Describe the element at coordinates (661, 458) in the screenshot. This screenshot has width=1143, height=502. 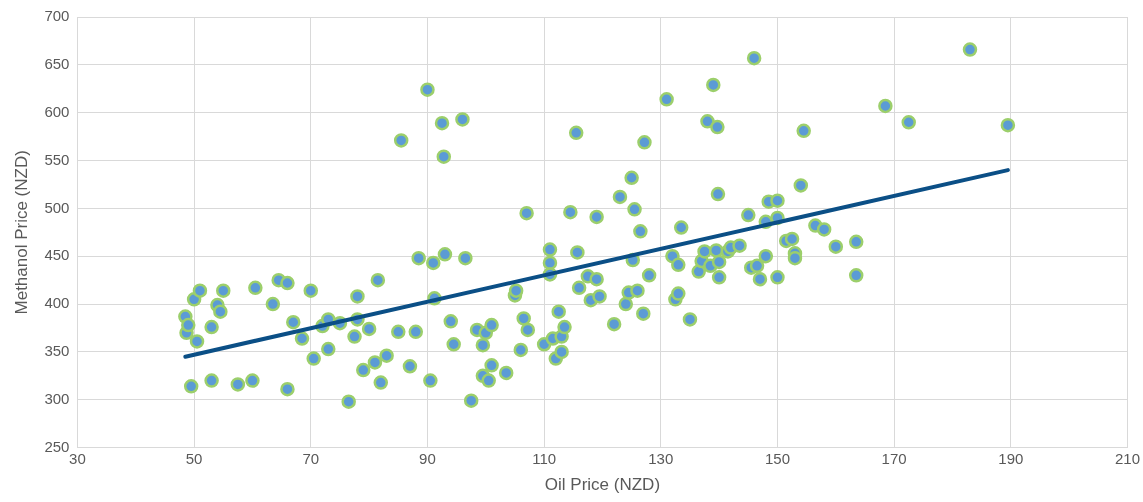
I see `x-tick-label: 130` at that location.